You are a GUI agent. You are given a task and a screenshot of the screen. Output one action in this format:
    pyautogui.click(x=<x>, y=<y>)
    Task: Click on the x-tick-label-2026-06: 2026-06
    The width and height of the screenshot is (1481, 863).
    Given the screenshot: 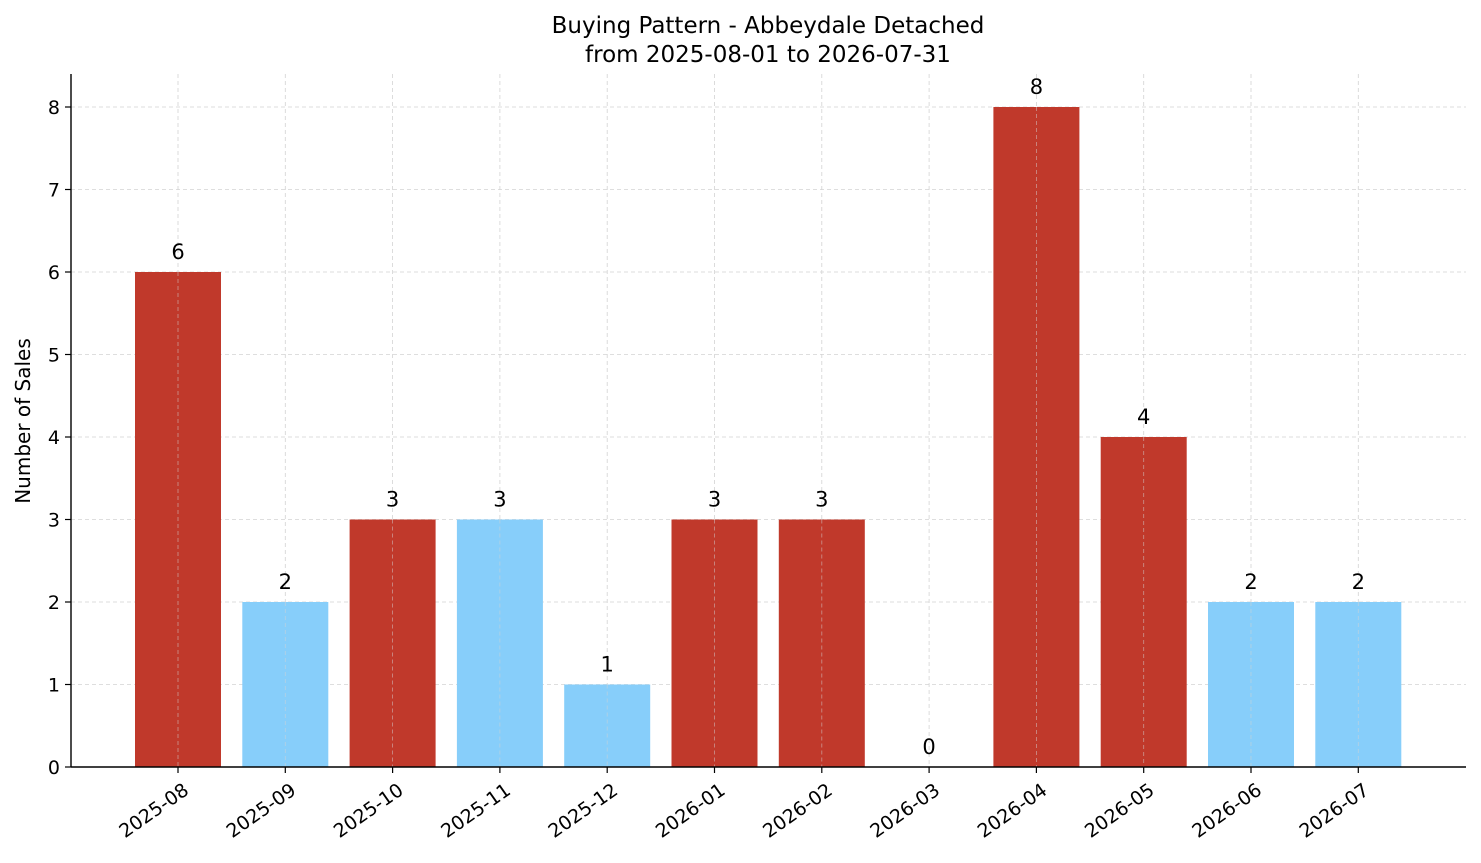 What is the action you would take?
    pyautogui.click(x=1227, y=811)
    